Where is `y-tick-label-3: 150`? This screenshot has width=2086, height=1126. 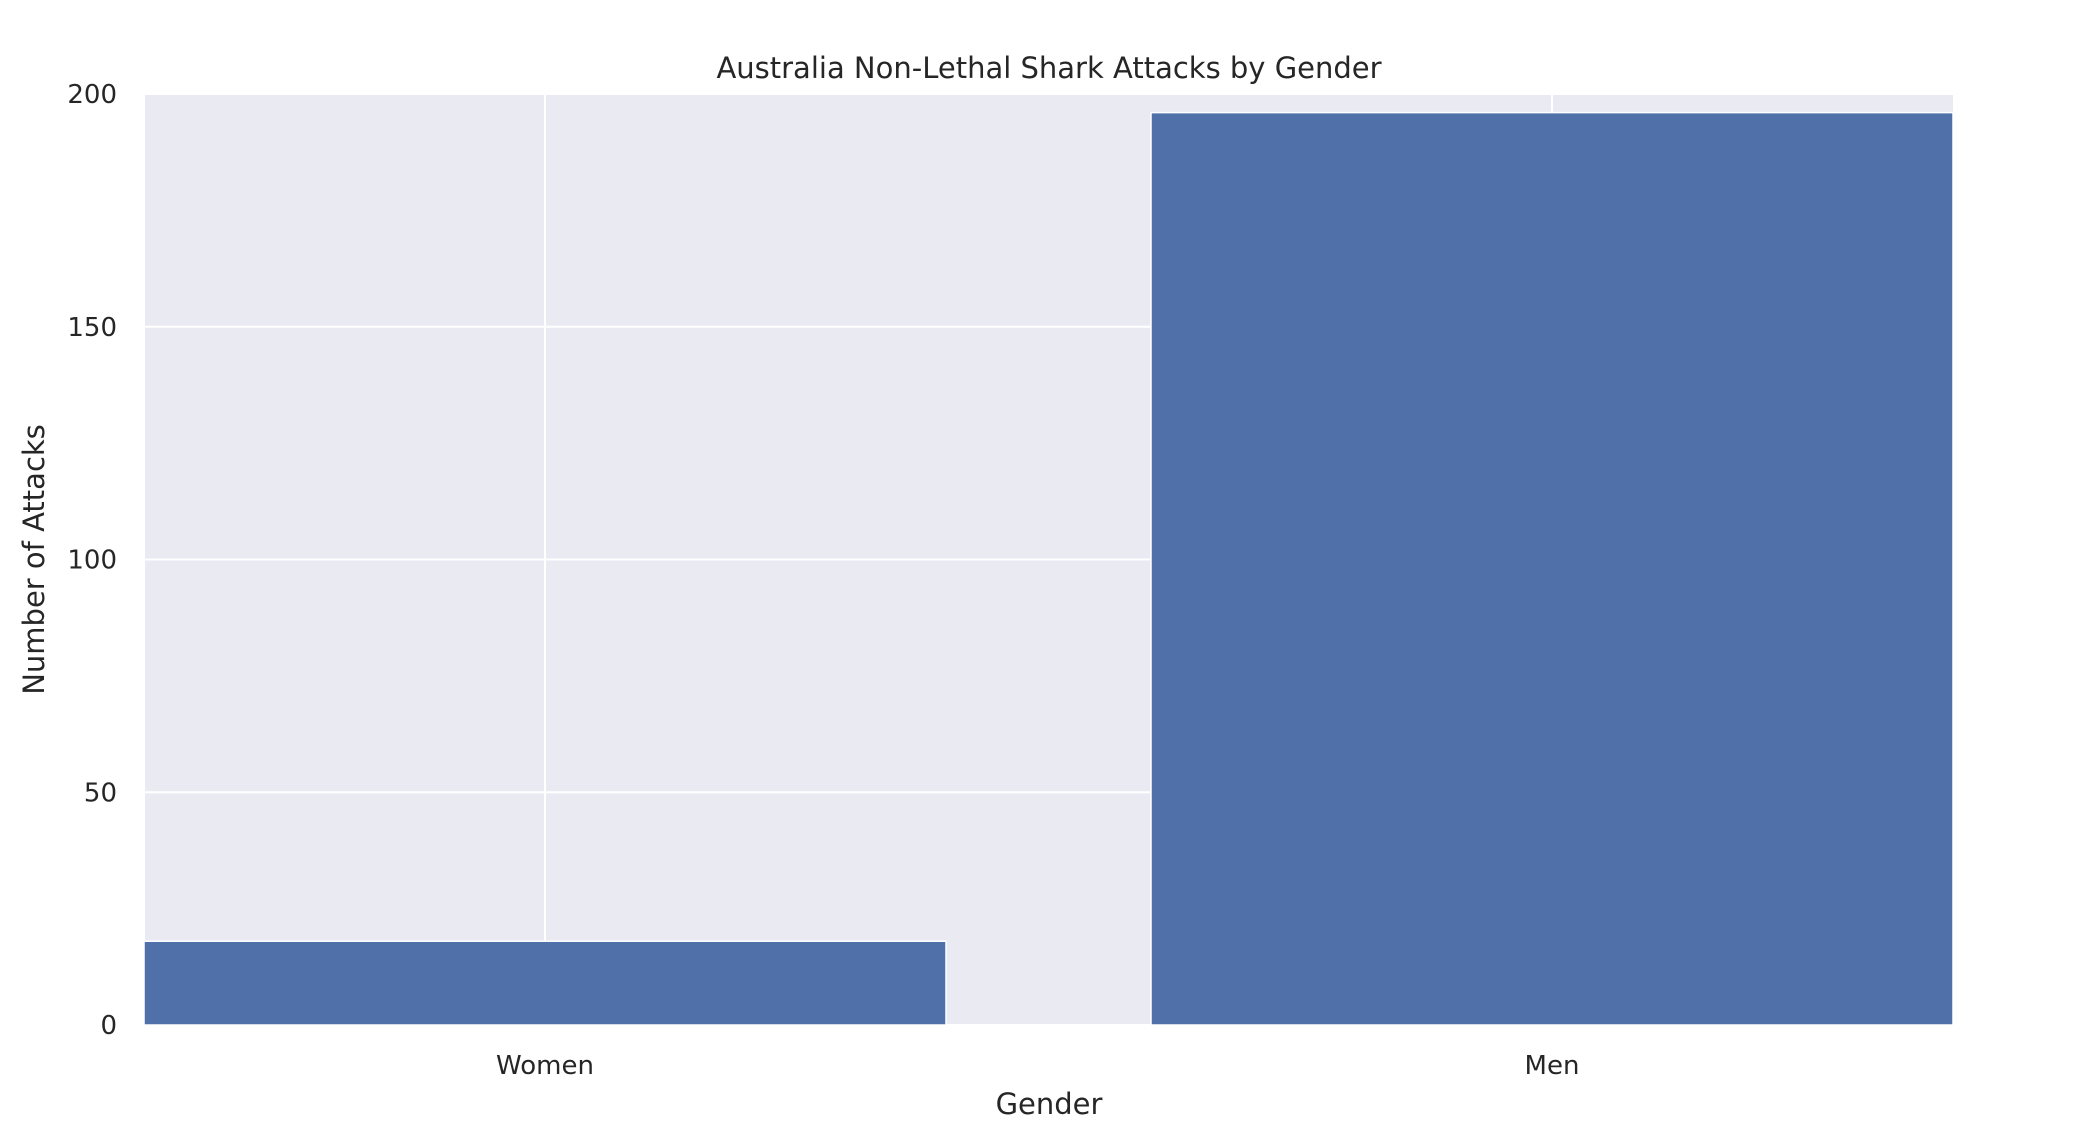
y-tick-label-3: 150 is located at coordinates (92, 328).